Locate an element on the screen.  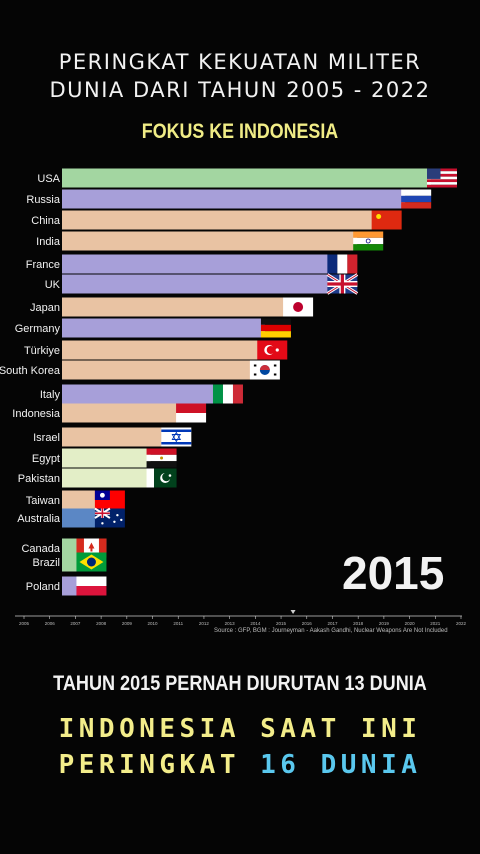
bar-group-uk: UK is located at coordinates (202, 284).